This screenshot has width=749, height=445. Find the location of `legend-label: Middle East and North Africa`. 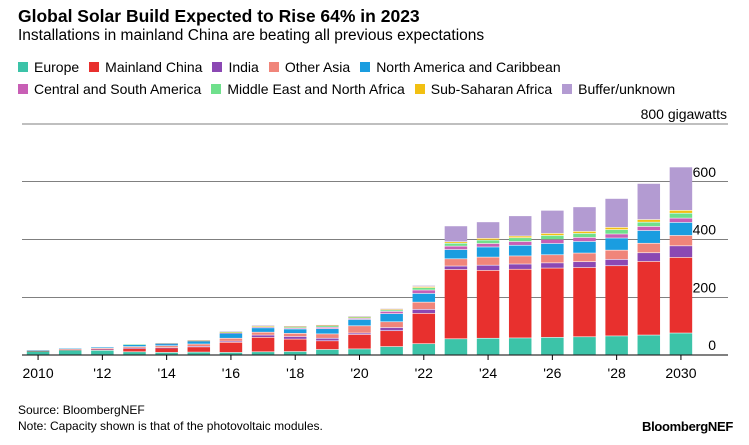

legend-label: Middle East and North Africa is located at coordinates (316, 89).